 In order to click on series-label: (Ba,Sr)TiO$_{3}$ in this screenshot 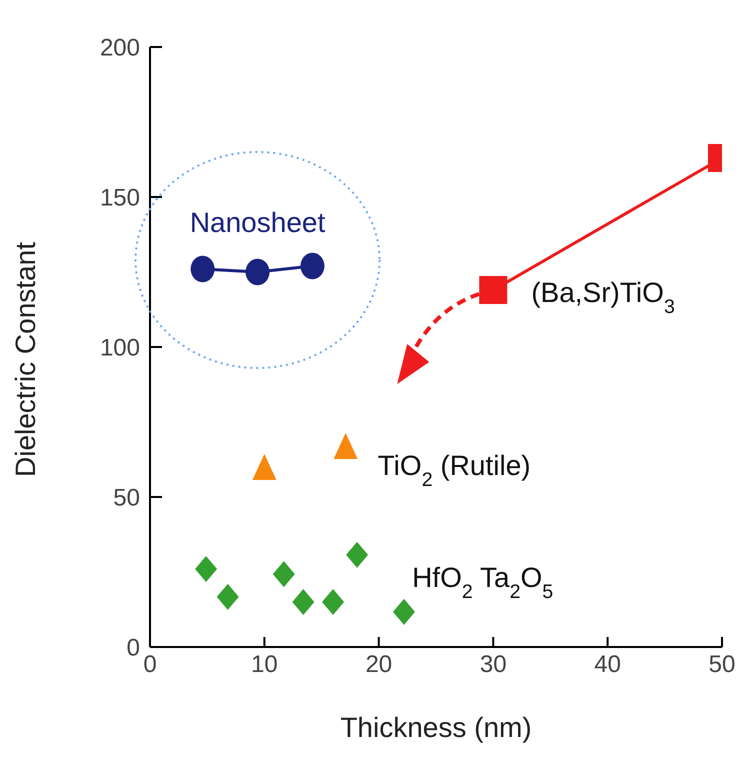, I will do `click(603, 297)`.